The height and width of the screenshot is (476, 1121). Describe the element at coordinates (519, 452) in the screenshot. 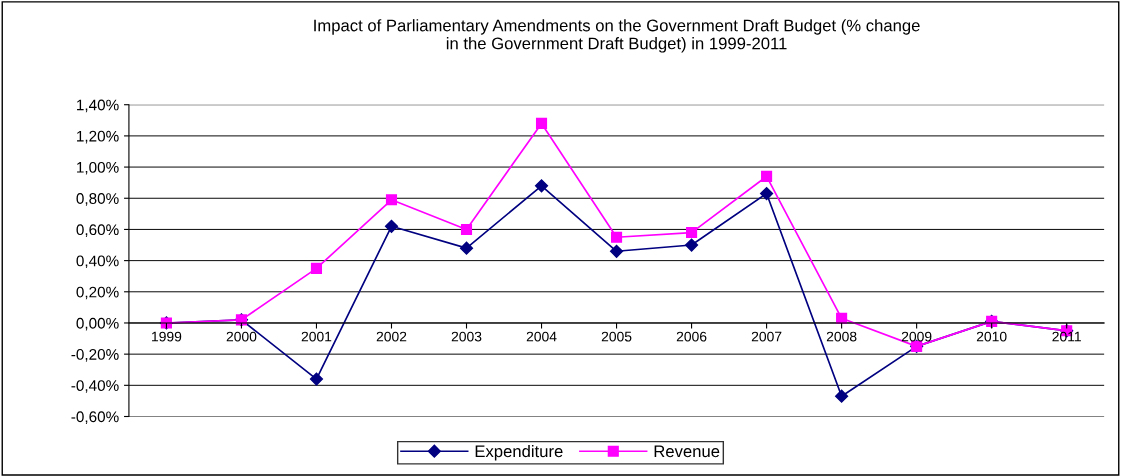

I see `legend-label: Expenditure` at that location.